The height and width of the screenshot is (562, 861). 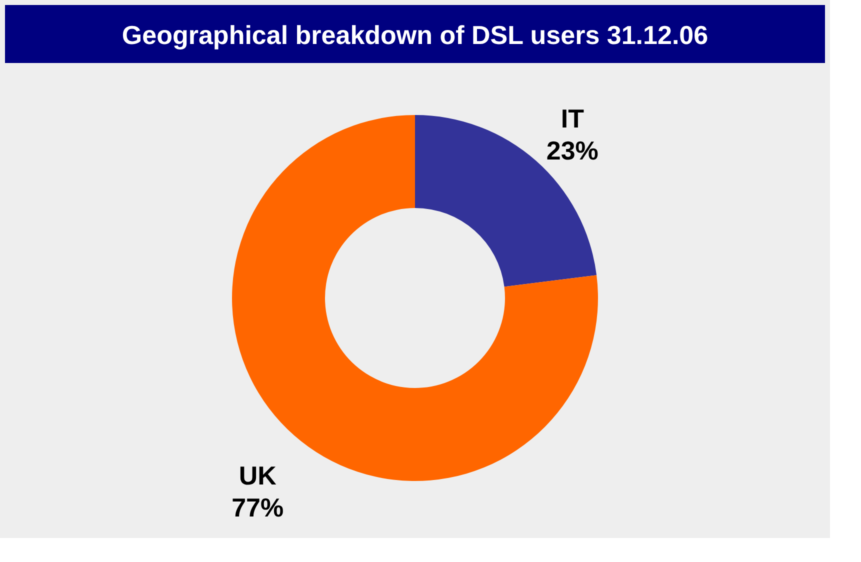 What do you see at coordinates (415, 35) in the screenshot?
I see `chart-title: Geographical breakdown of DSL users 31.12.06` at bounding box center [415, 35].